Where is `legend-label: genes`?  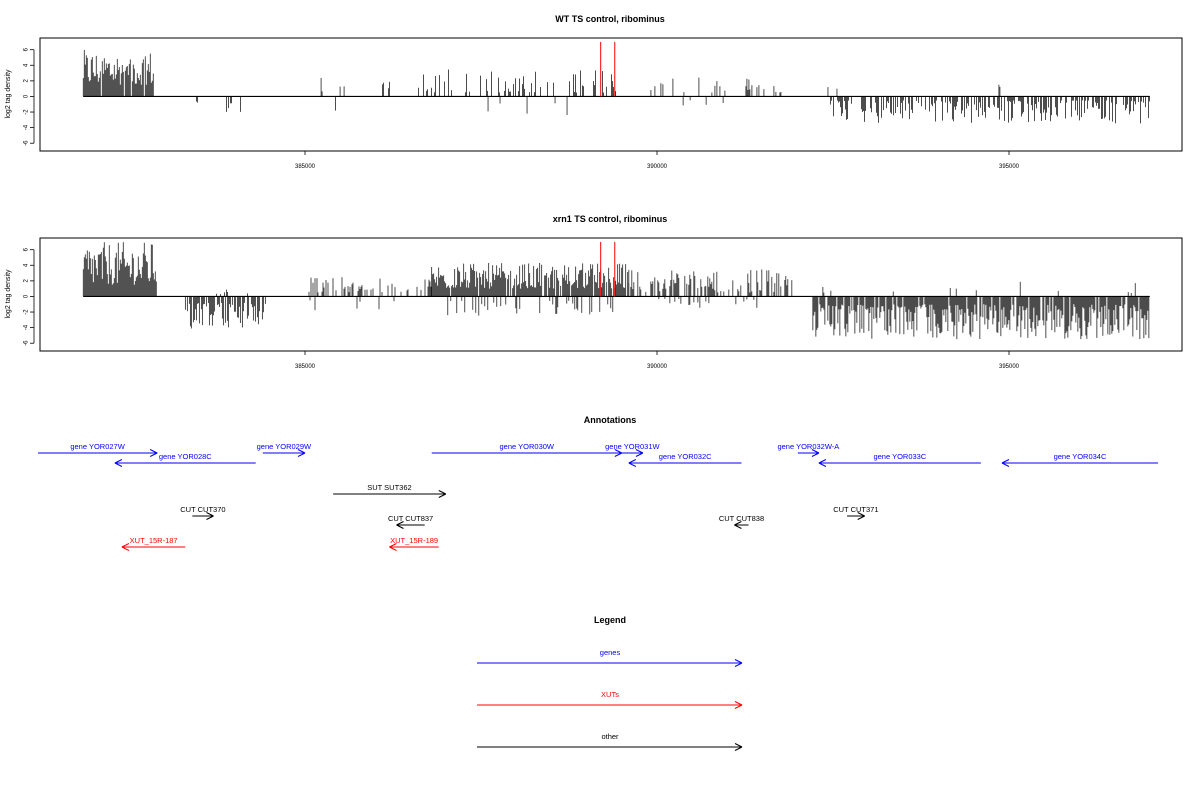 legend-label: genes is located at coordinates (610, 652).